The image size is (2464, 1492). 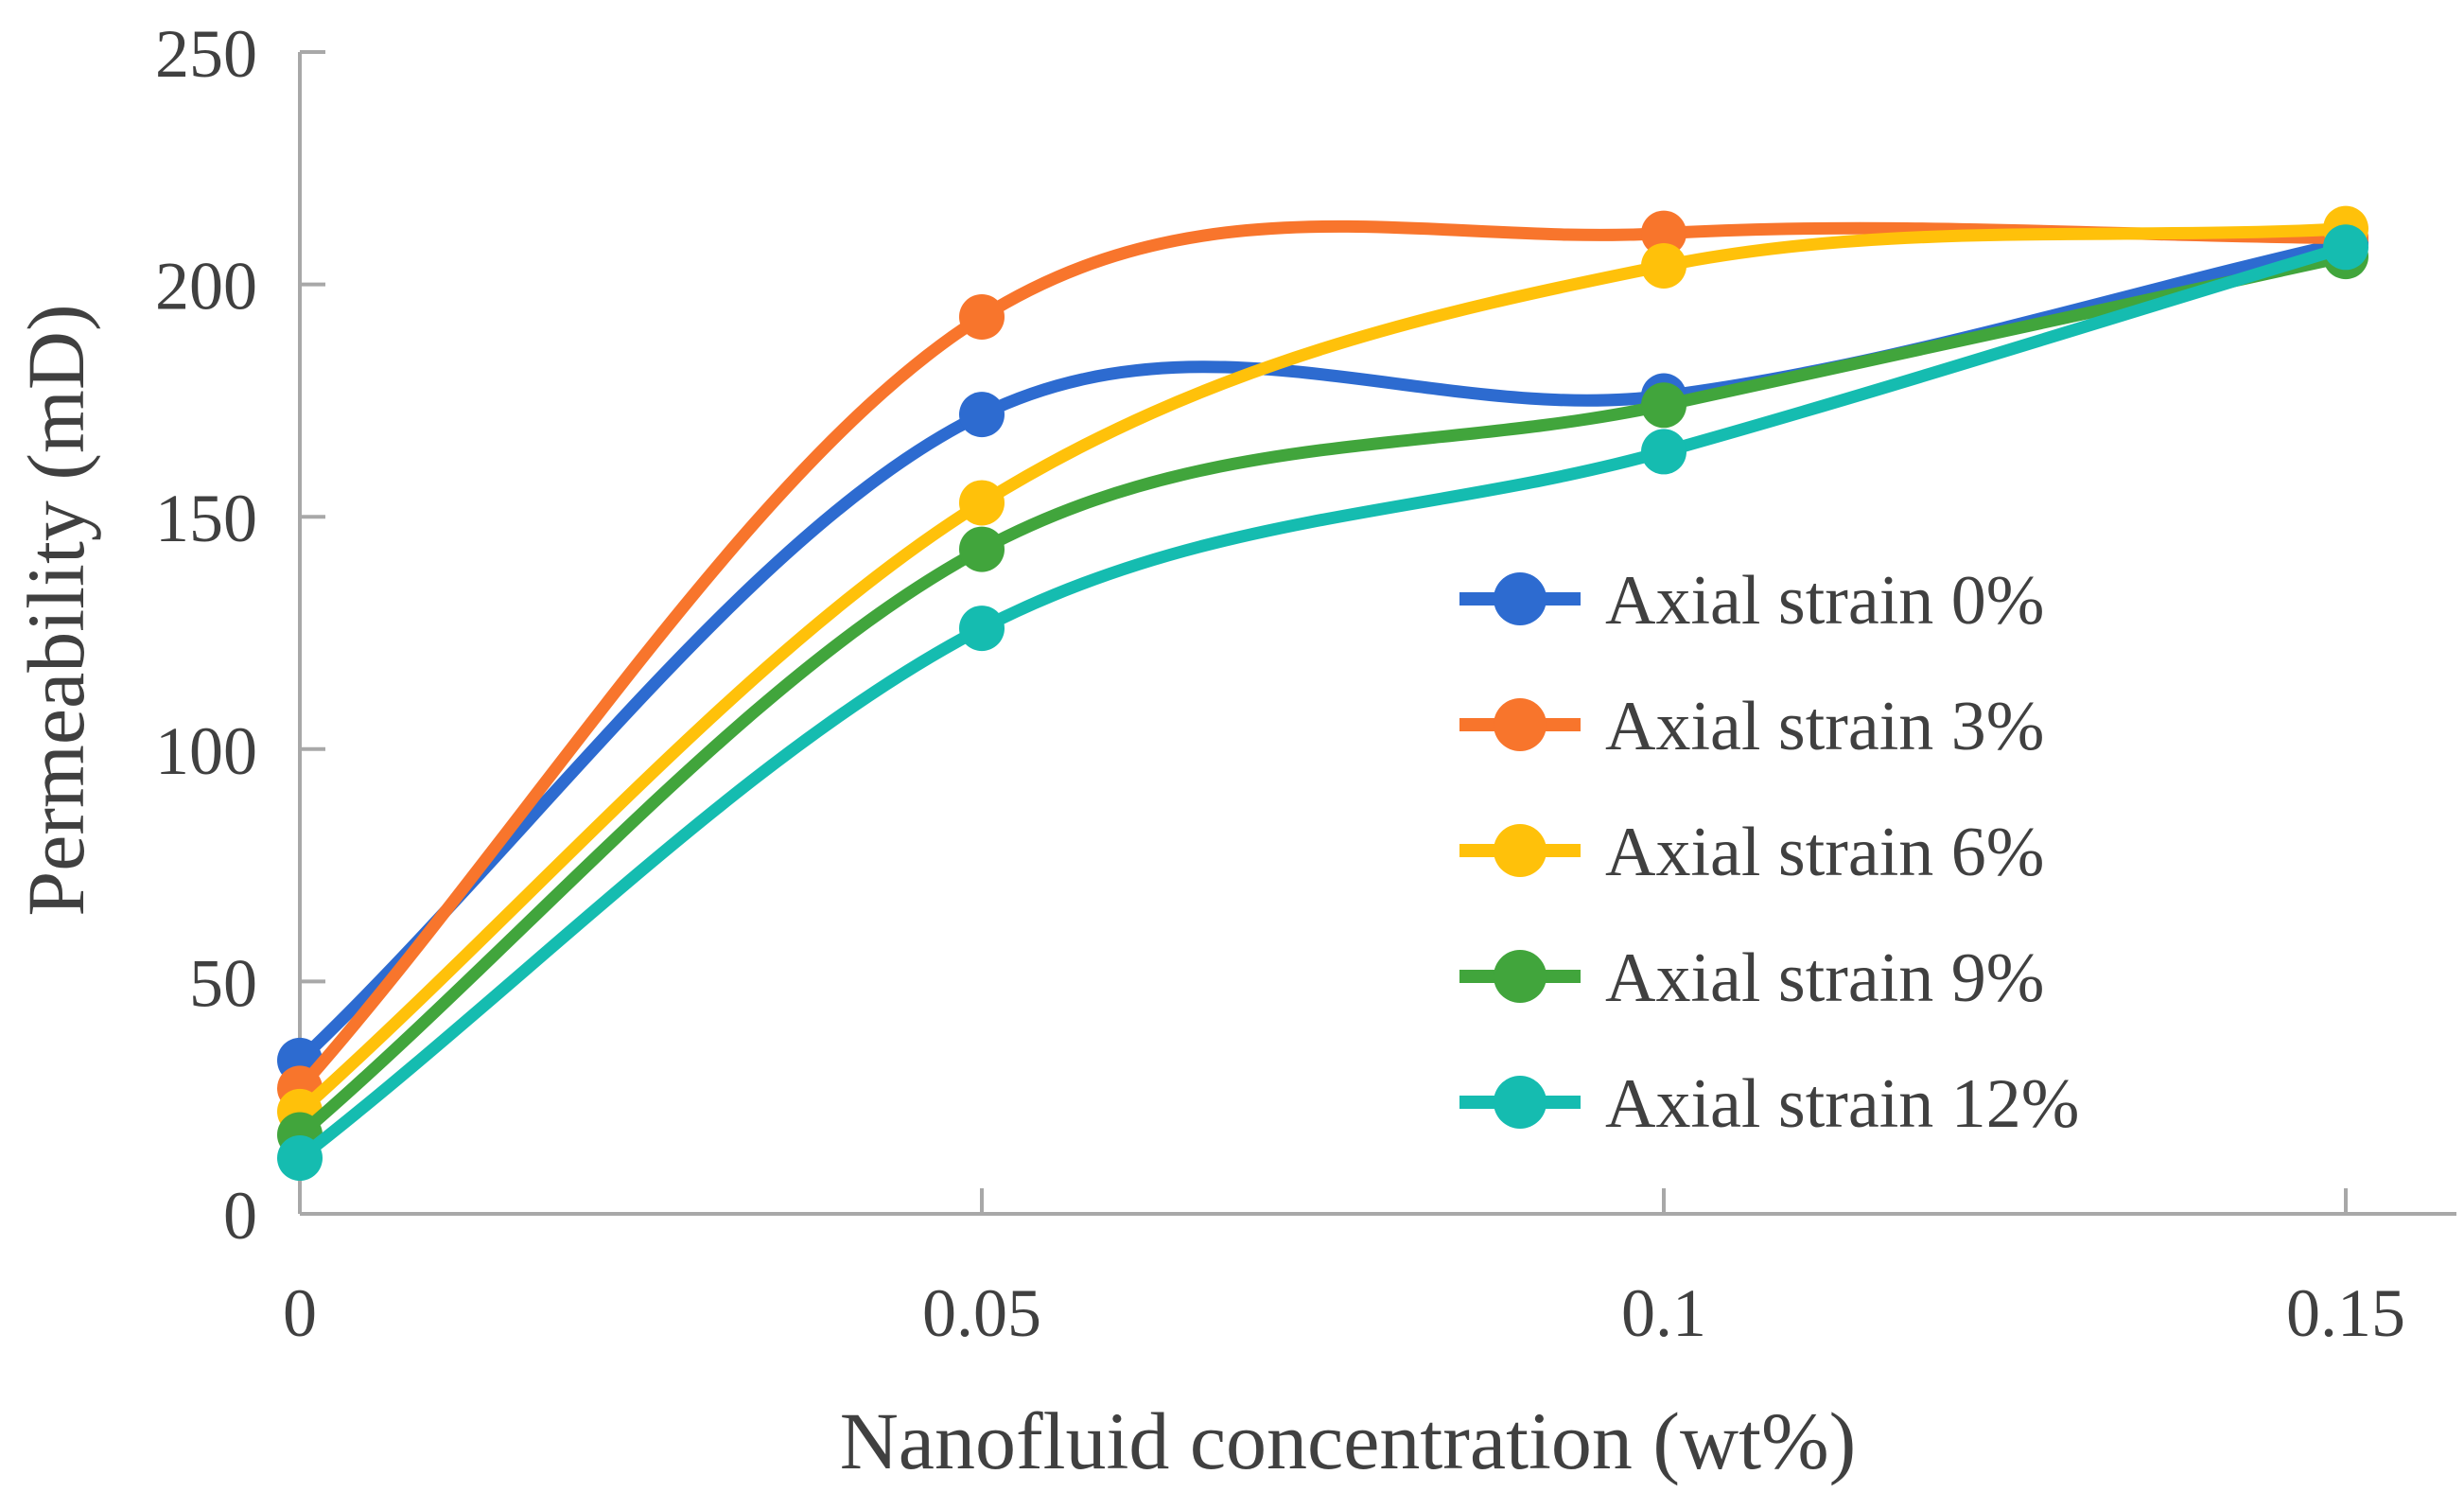 I want to click on data-point-axial-strain-6--x0.1, so click(x=1663, y=266).